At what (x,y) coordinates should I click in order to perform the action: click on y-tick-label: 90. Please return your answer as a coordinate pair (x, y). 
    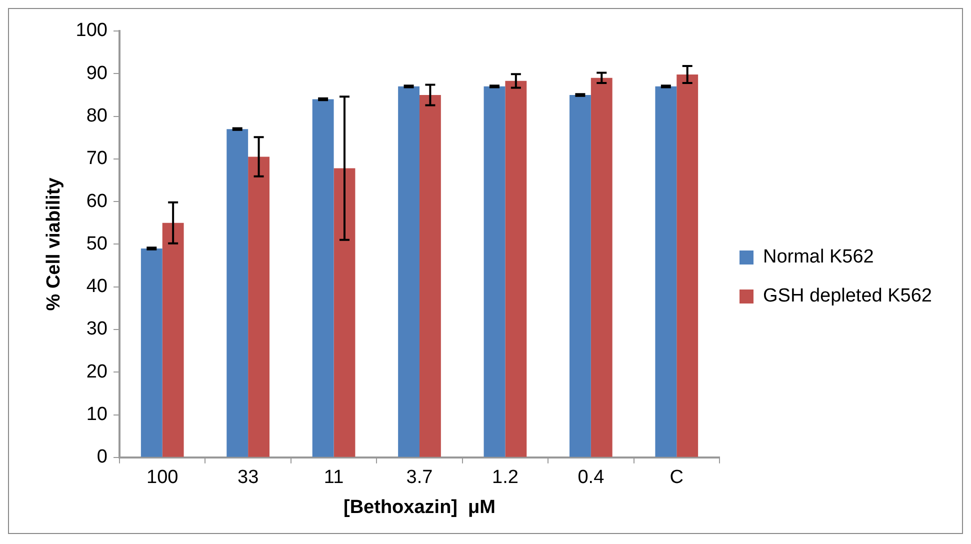
    Looking at the image, I should click on (97, 73).